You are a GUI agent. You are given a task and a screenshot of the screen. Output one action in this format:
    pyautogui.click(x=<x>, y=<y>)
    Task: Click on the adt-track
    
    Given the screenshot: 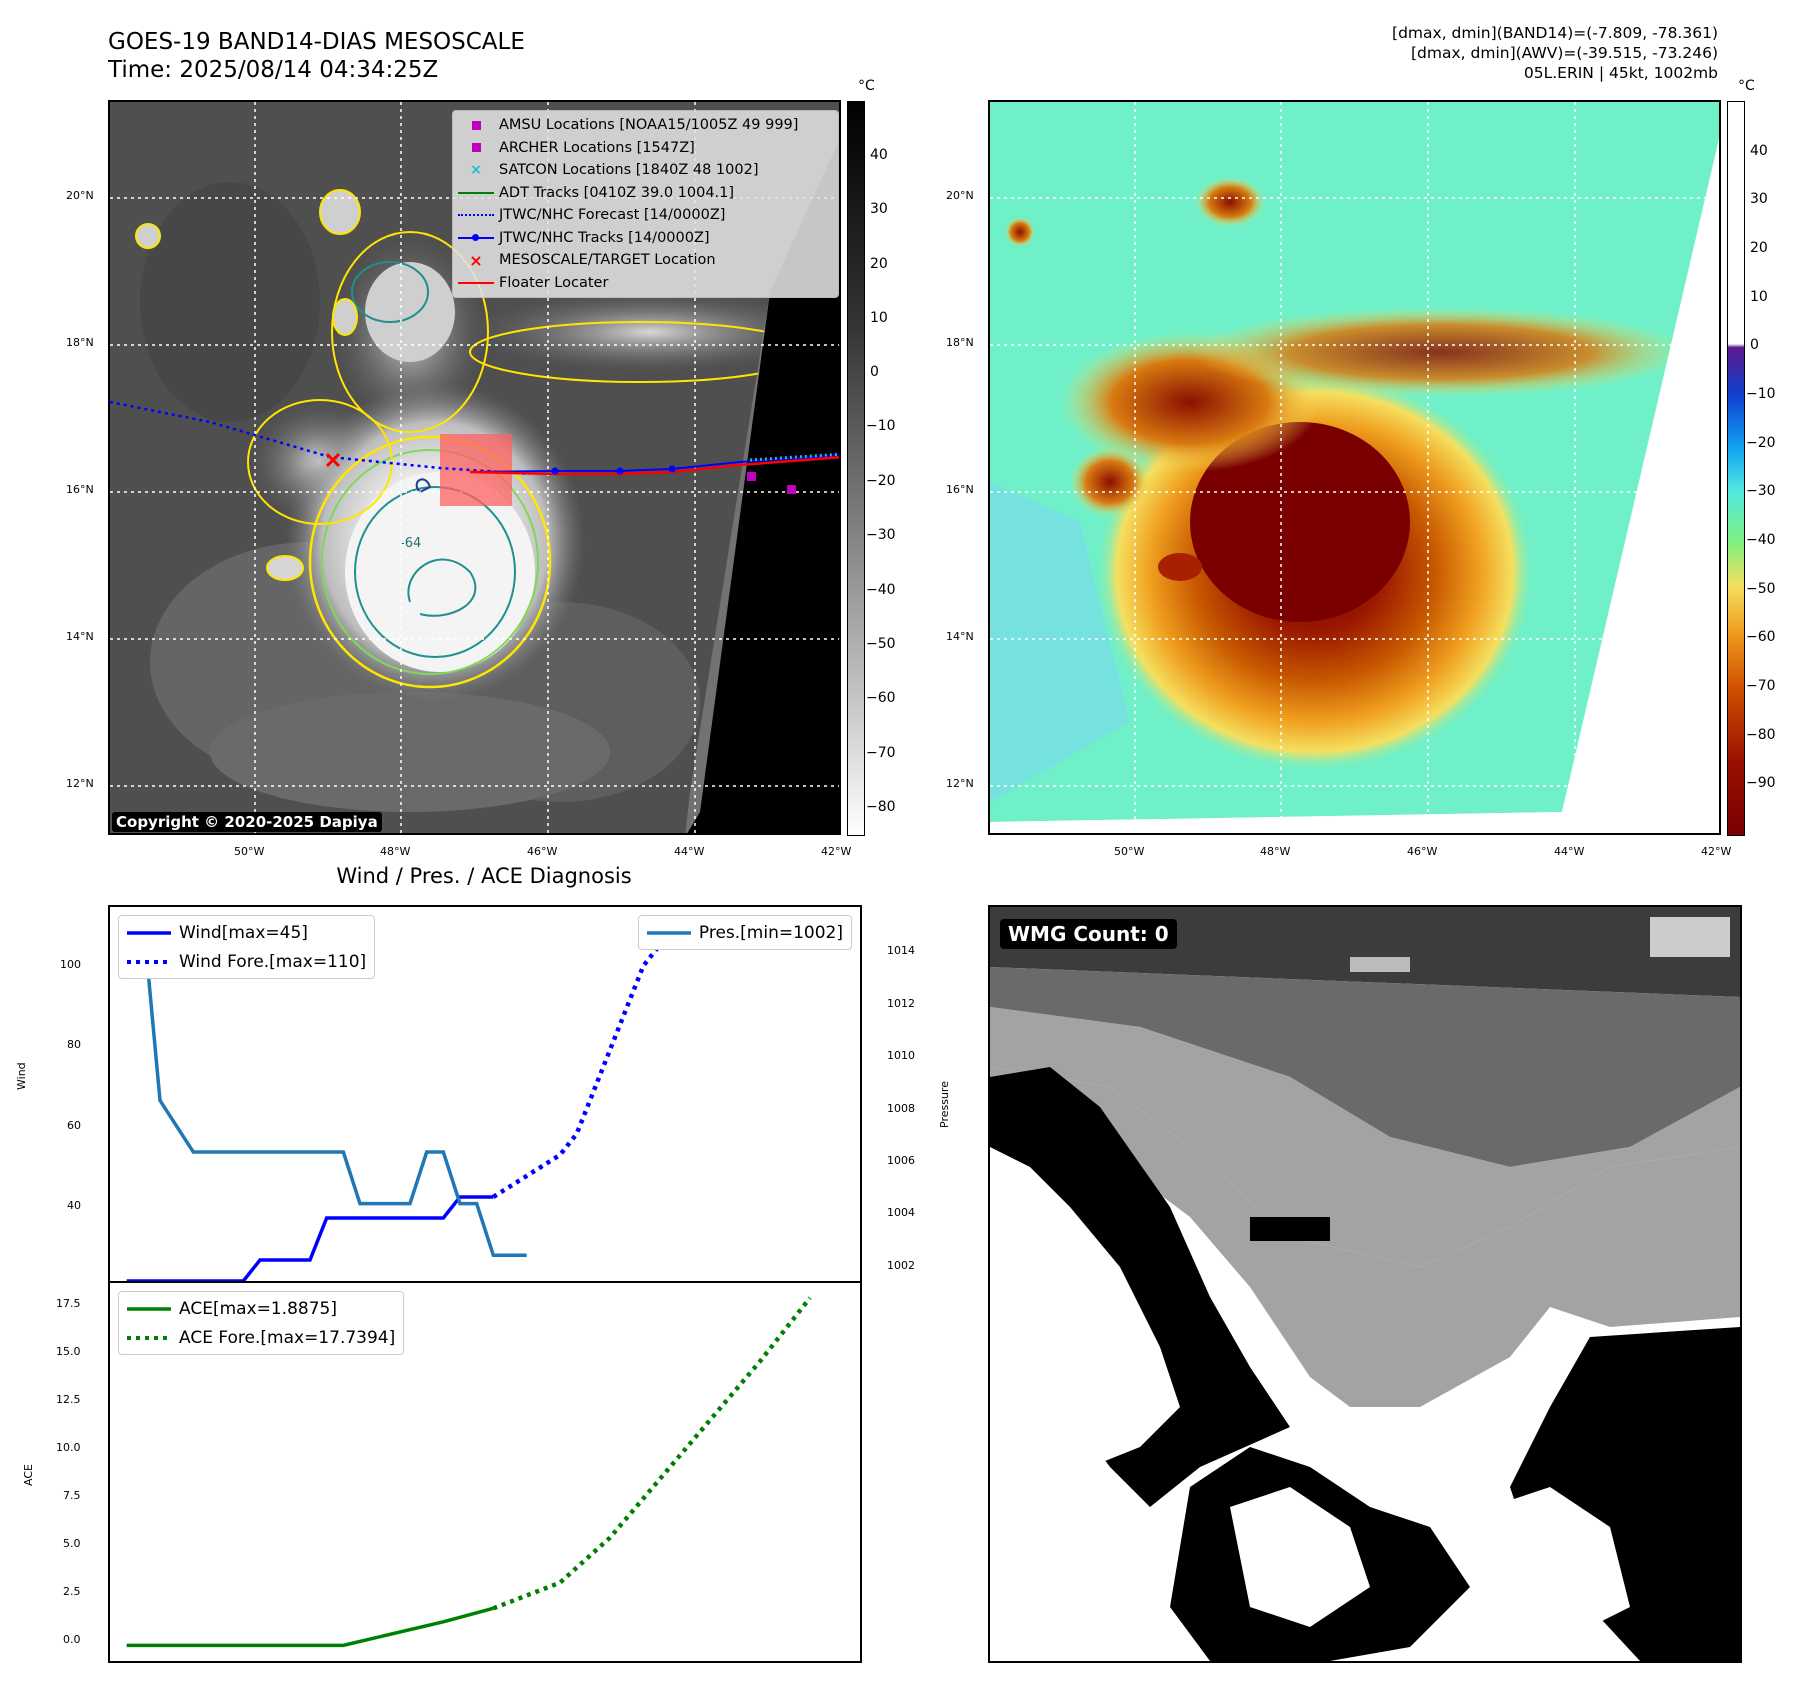 What is the action you would take?
    pyautogui.click(x=794, y=457)
    